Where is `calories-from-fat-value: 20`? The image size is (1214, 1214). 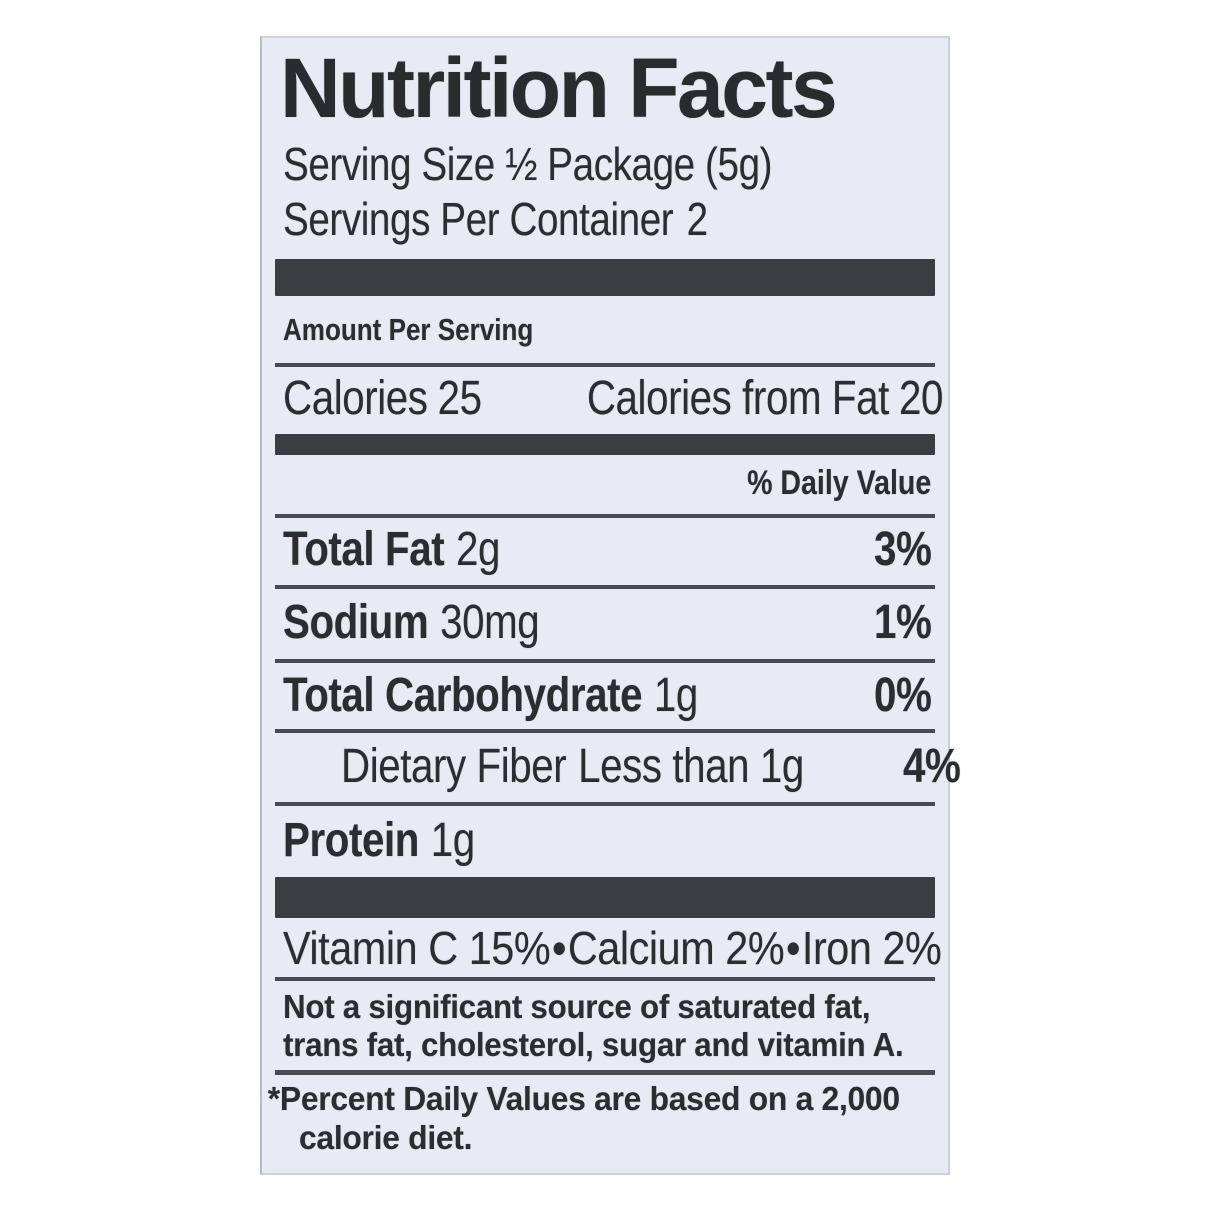
calories-from-fat-value: 20 is located at coordinates (921, 398).